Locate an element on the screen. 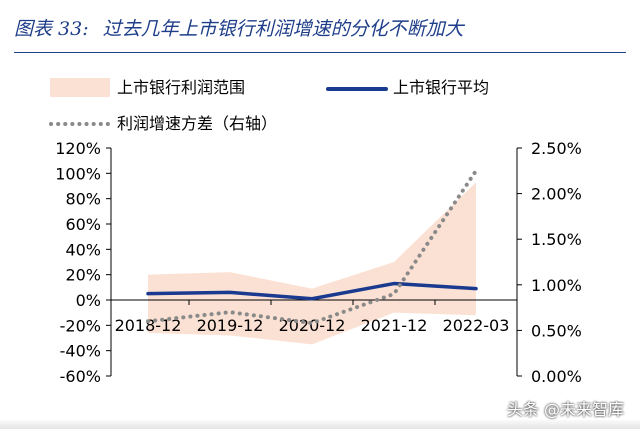 This screenshot has height=429, width=640. figure-title: 图表 33: 过去几年上市银行利润增速的分化不断加大 is located at coordinates (239, 27).